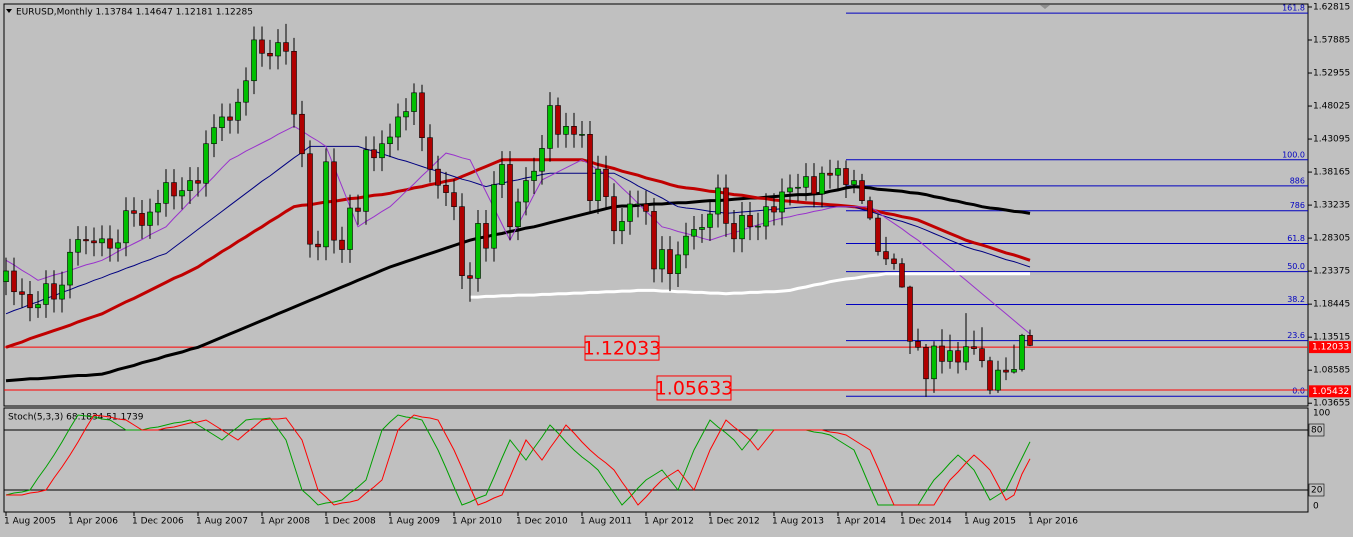 Image resolution: width=1353 pixels, height=537 pixels. What do you see at coordinates (1331, 272) in the screenshot?
I see `y-tick-label: 1.23375` at bounding box center [1331, 272].